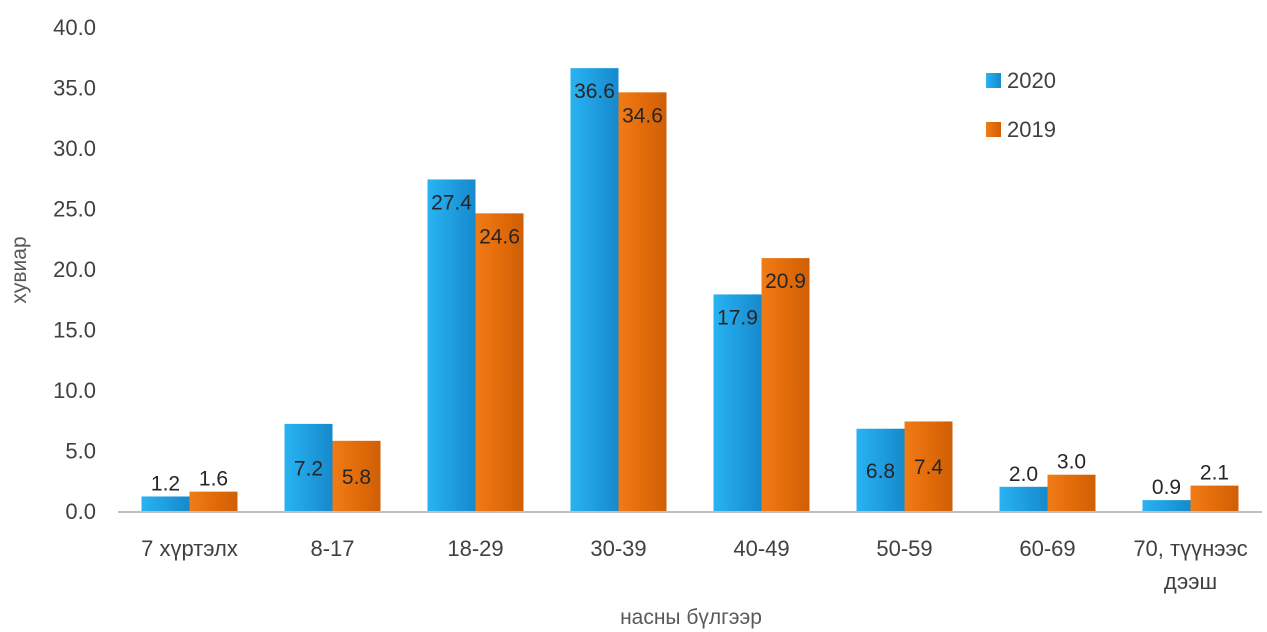  Describe the element at coordinates (1214, 473) in the screenshot. I see `data-label-2019-7: 2.1` at that location.